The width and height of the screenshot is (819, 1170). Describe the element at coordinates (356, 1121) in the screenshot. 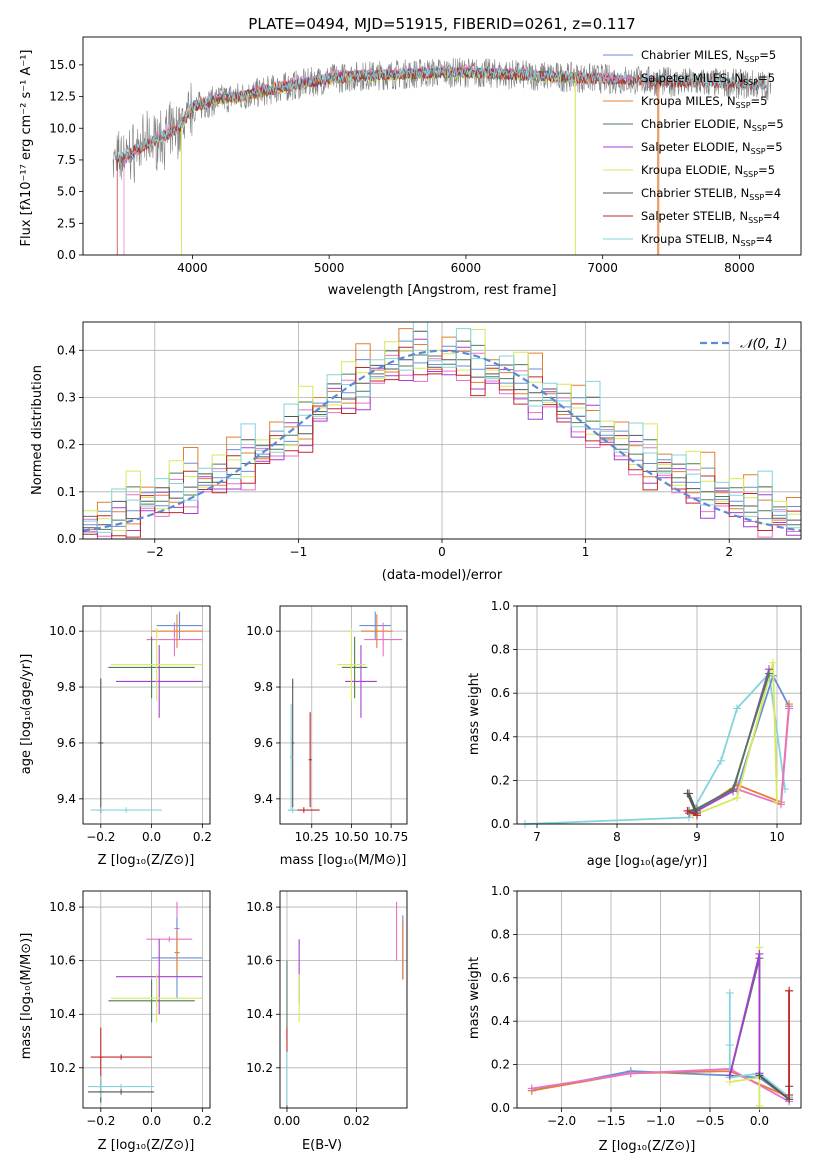

I see `x-tick-label: 0.02` at that location.